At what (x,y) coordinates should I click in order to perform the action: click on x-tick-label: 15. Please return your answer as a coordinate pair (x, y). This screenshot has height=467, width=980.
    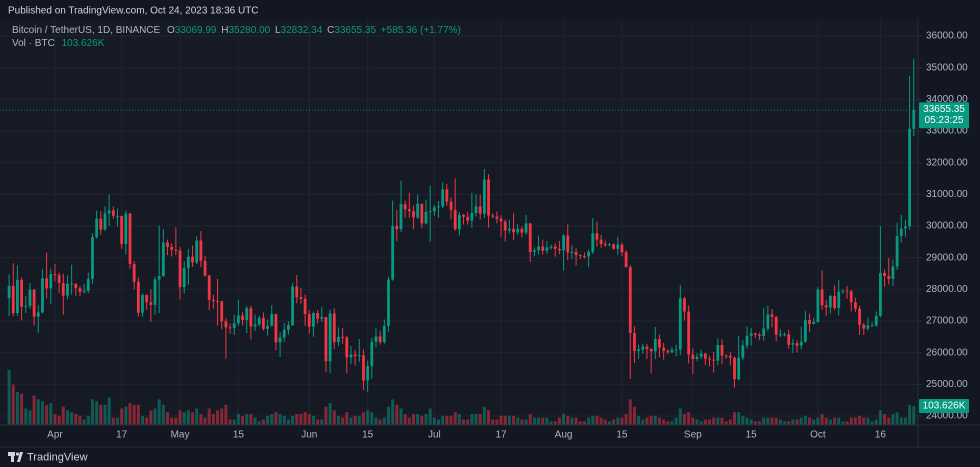
    Looking at the image, I should click on (368, 435).